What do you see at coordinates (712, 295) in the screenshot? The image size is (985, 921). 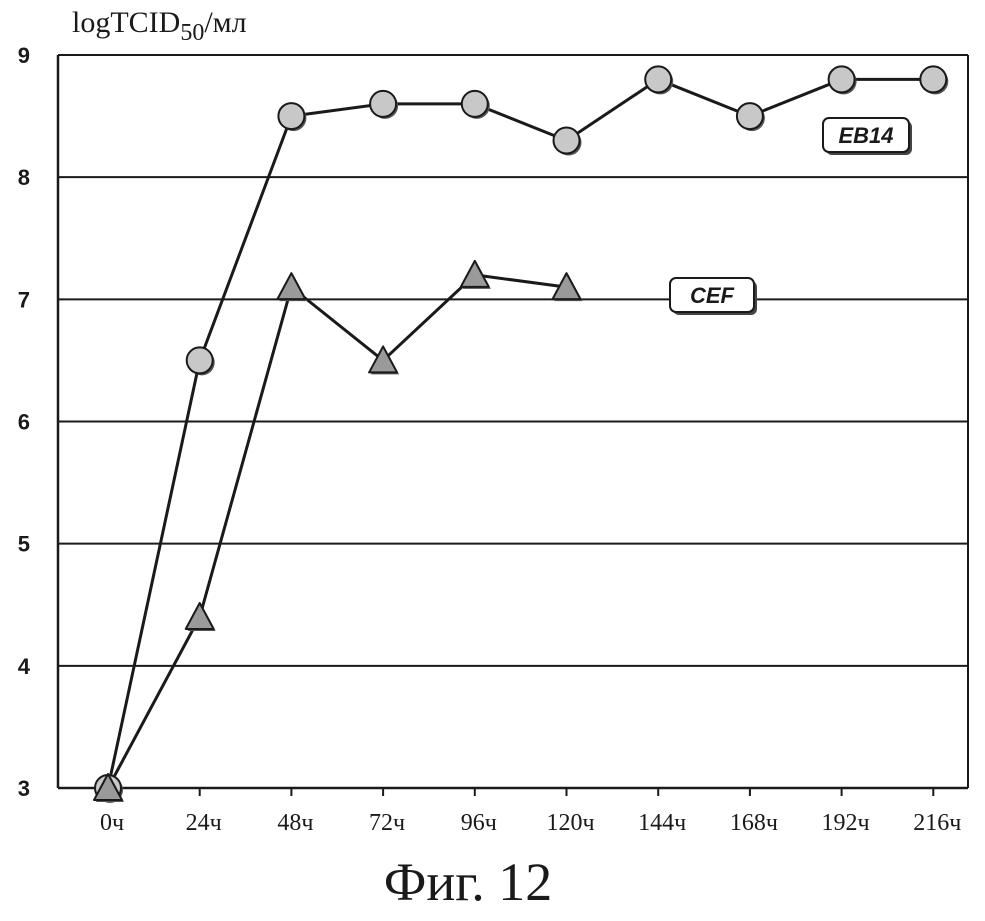 I see `legend-label-cef: CEF` at bounding box center [712, 295].